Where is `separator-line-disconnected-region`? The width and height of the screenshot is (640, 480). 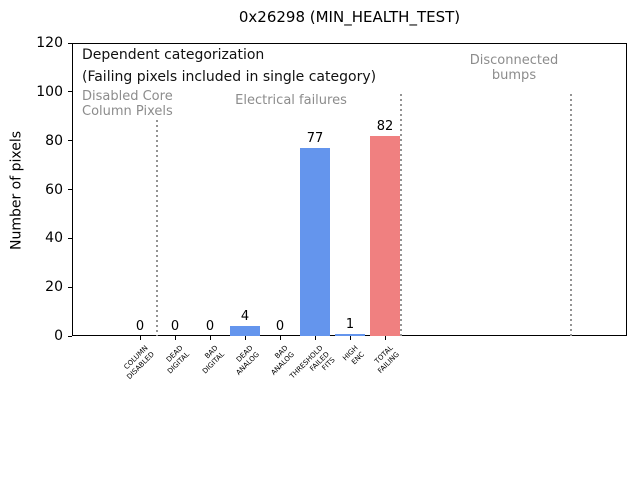 separator-line-disconnected-region is located at coordinates (571, 215).